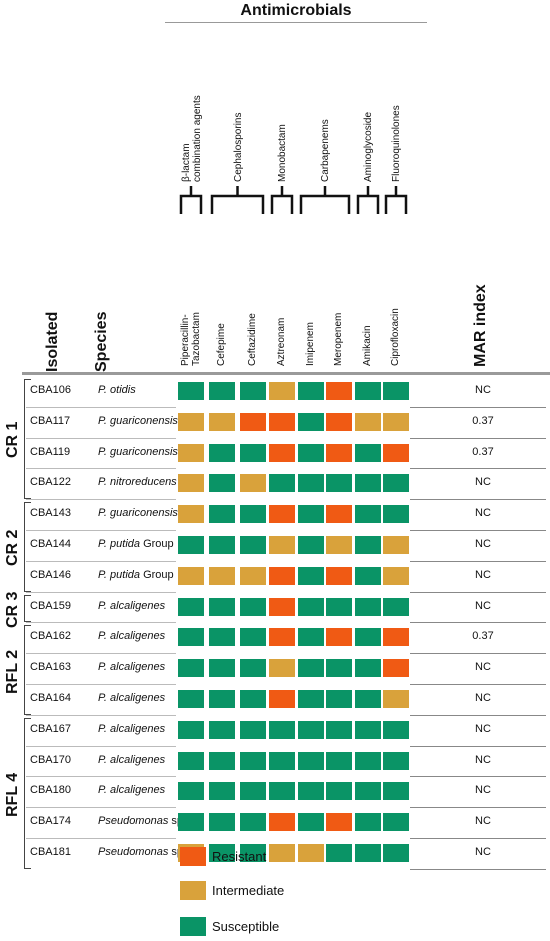 The width and height of the screenshot is (550, 941). I want to click on group-label: CR 1, so click(12, 440).